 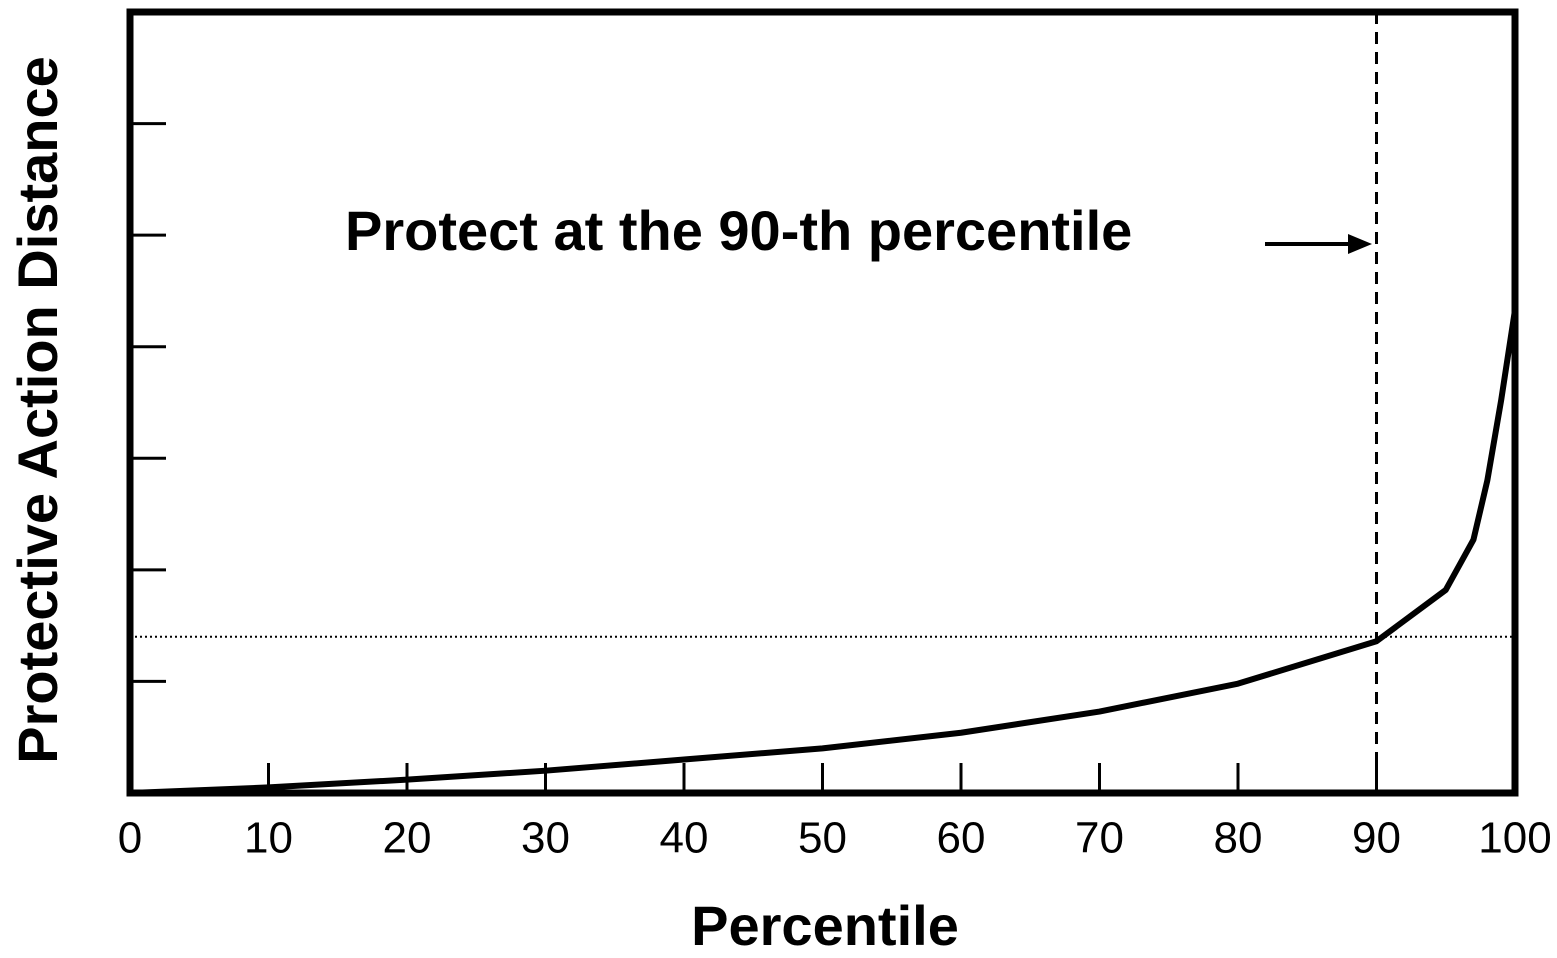 What do you see at coordinates (961, 838) in the screenshot?
I see `x-tick-label: 60` at bounding box center [961, 838].